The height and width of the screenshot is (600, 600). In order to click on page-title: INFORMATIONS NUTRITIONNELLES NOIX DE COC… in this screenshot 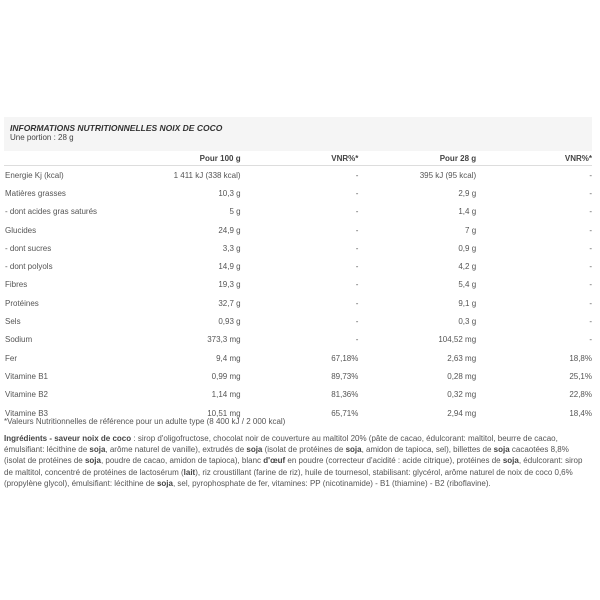, I will do `click(116, 128)`.